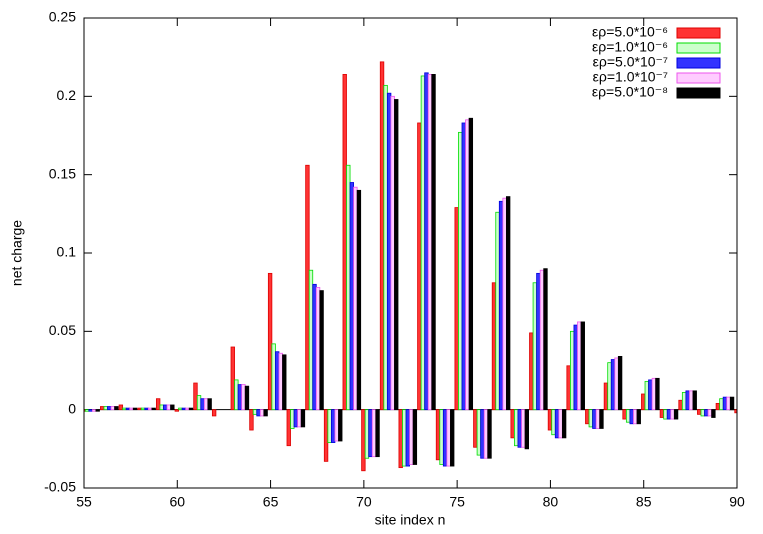  Describe the element at coordinates (737, 502) in the screenshot. I see `x-tick-label: 90` at that location.